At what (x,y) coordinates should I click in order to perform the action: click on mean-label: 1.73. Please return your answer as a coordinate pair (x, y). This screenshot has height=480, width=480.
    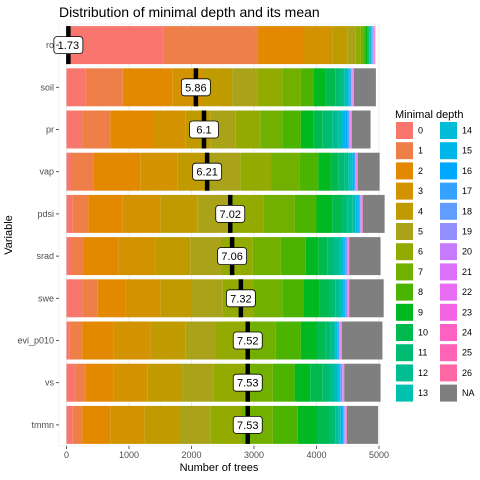
    Looking at the image, I should click on (68, 46).